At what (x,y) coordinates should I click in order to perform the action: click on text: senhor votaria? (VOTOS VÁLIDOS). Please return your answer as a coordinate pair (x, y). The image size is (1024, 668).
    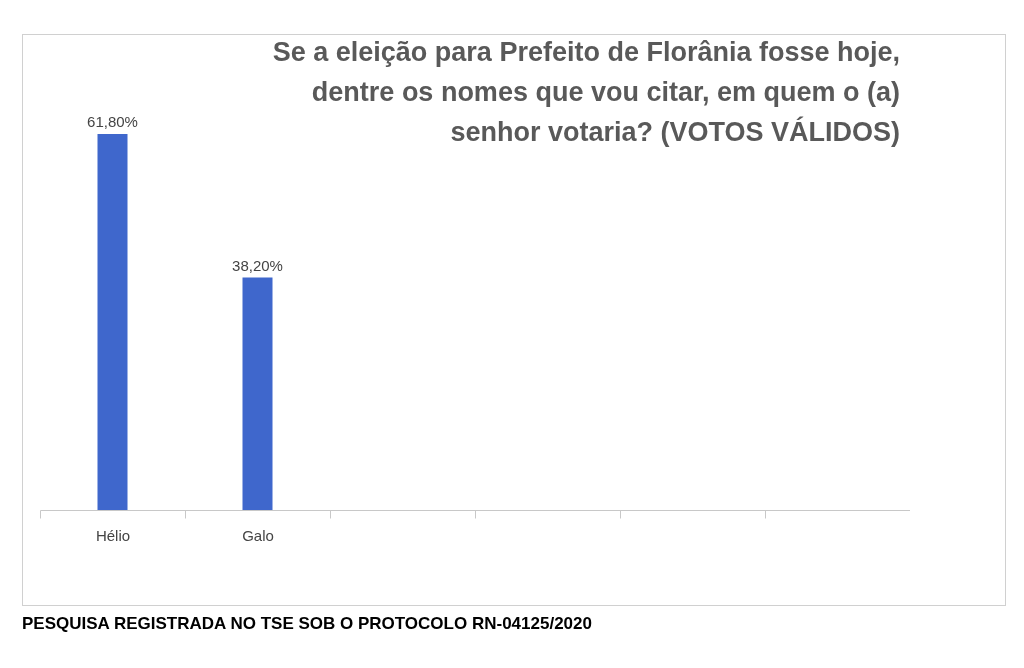
    Looking at the image, I should click on (675, 132).